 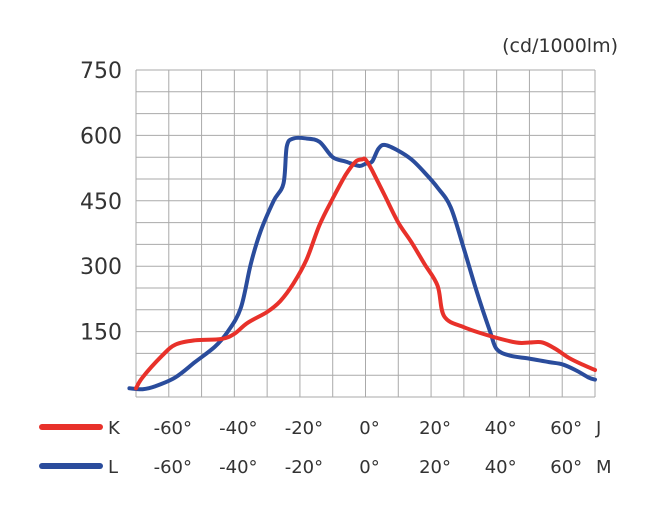 I want to click on y-axis: 150 300 450 600 750, so click(x=101, y=202).